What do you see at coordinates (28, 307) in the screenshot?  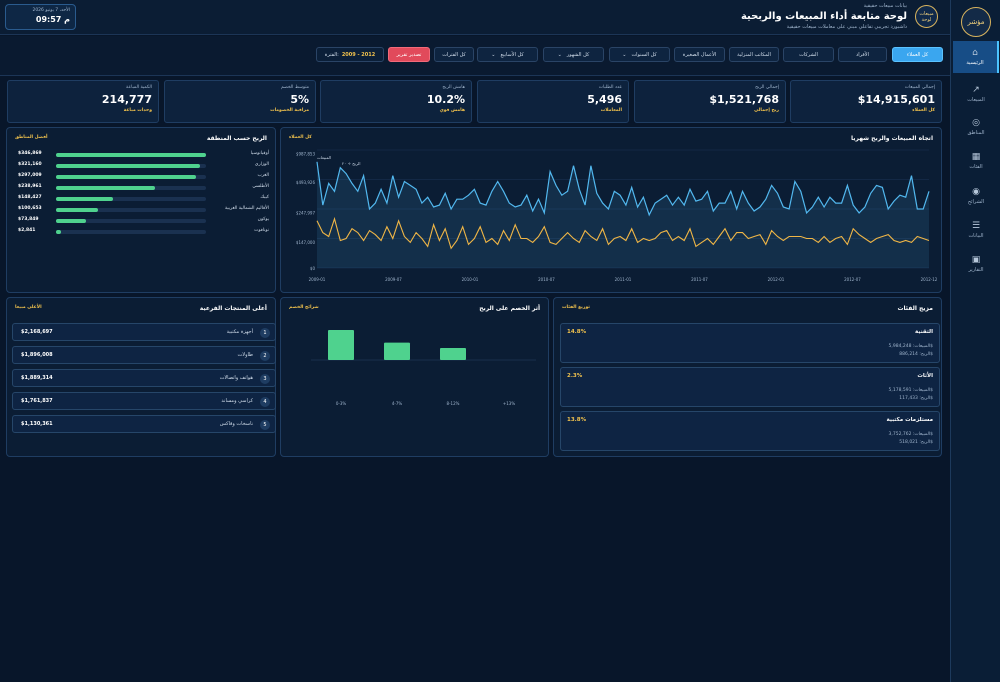 I see `products-tag: الأعلى مبيعا` at bounding box center [28, 307].